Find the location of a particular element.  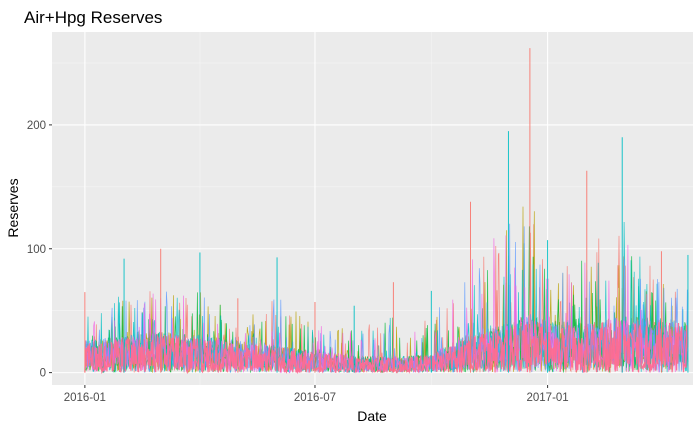

series-line is located at coordinates (386, 348).